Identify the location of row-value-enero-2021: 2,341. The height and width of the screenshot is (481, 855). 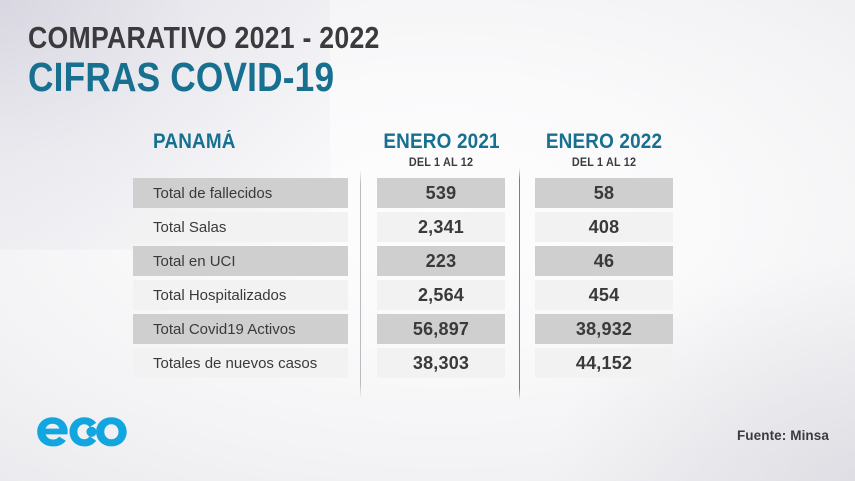
(441, 227).